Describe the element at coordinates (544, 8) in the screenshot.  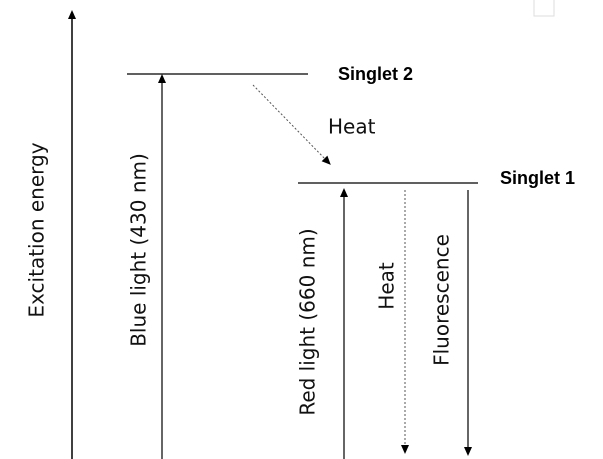
I see `corner-box` at that location.